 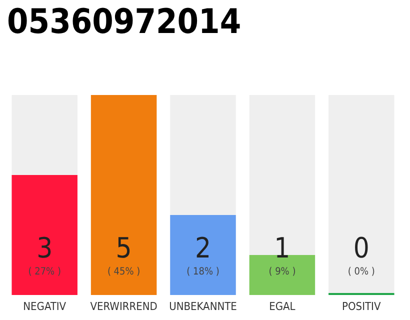 I want to click on x-tick-label: POSITIV, so click(x=361, y=306).